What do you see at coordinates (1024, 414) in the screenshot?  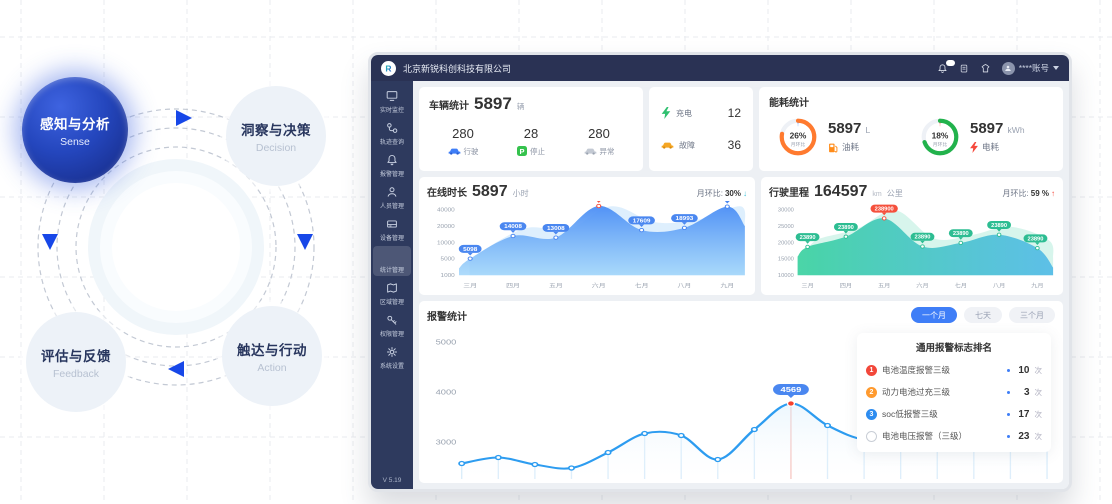 I see `ranking-count: 17` at bounding box center [1024, 414].